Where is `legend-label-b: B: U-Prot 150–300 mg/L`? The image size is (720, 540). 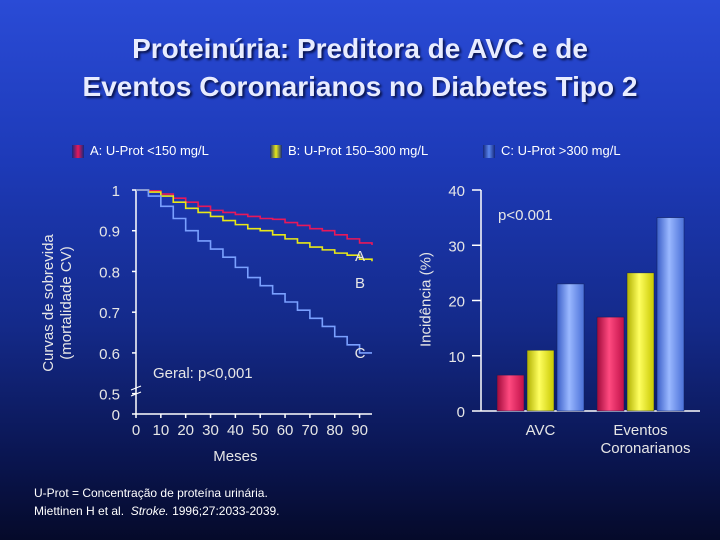
legend-label-b: B: U-Prot 150–300 mg/L is located at coordinates (358, 150).